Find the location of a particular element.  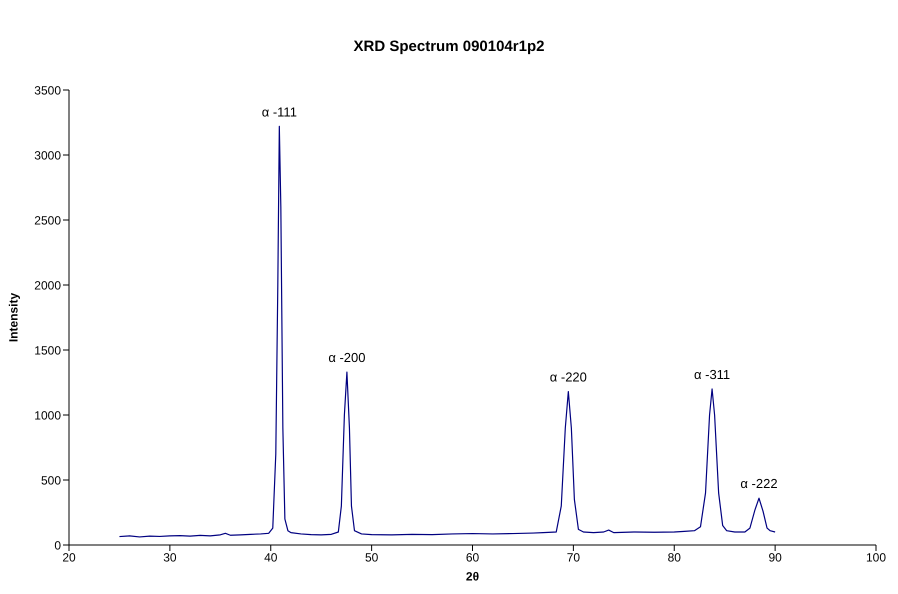

annotation: α -311 is located at coordinates (712, 374).